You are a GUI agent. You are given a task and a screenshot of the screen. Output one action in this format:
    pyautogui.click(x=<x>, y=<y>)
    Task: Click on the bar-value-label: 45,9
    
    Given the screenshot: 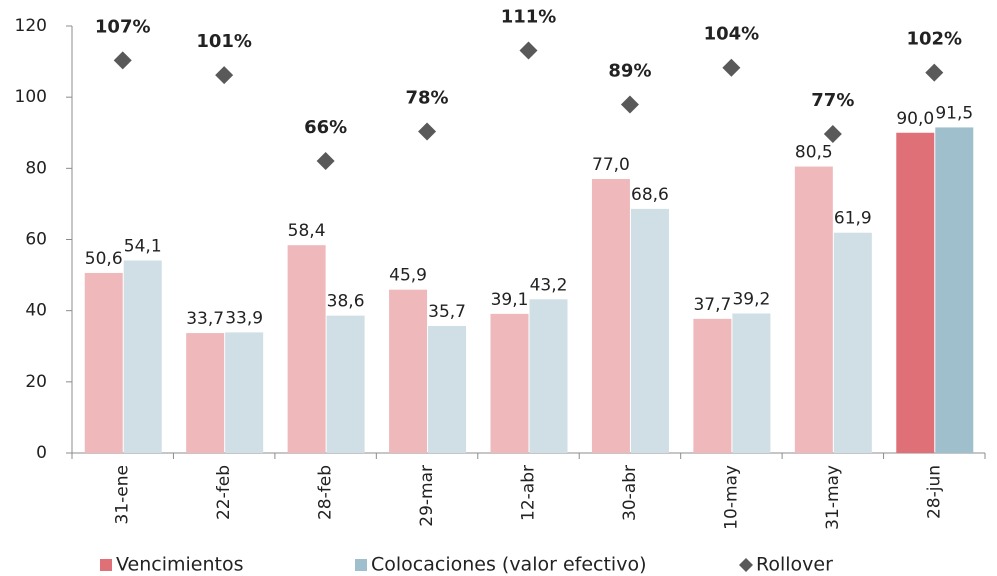 What is the action you would take?
    pyautogui.click(x=408, y=276)
    